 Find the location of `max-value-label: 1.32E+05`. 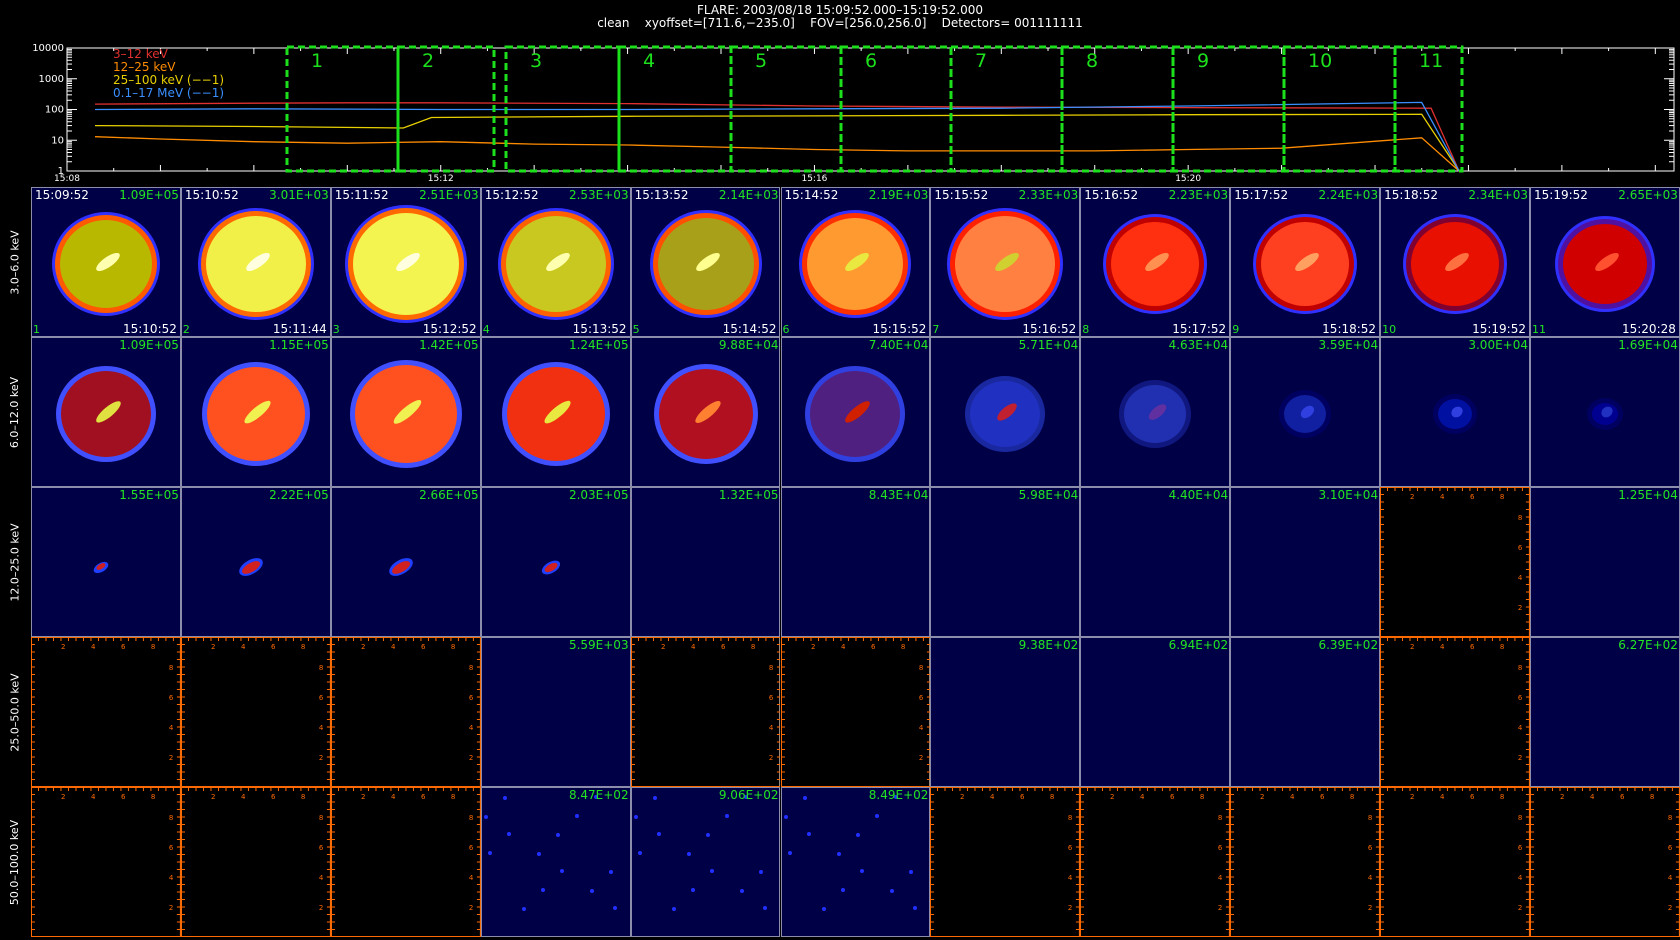

max-value-label: 1.32E+05 is located at coordinates (748, 495).